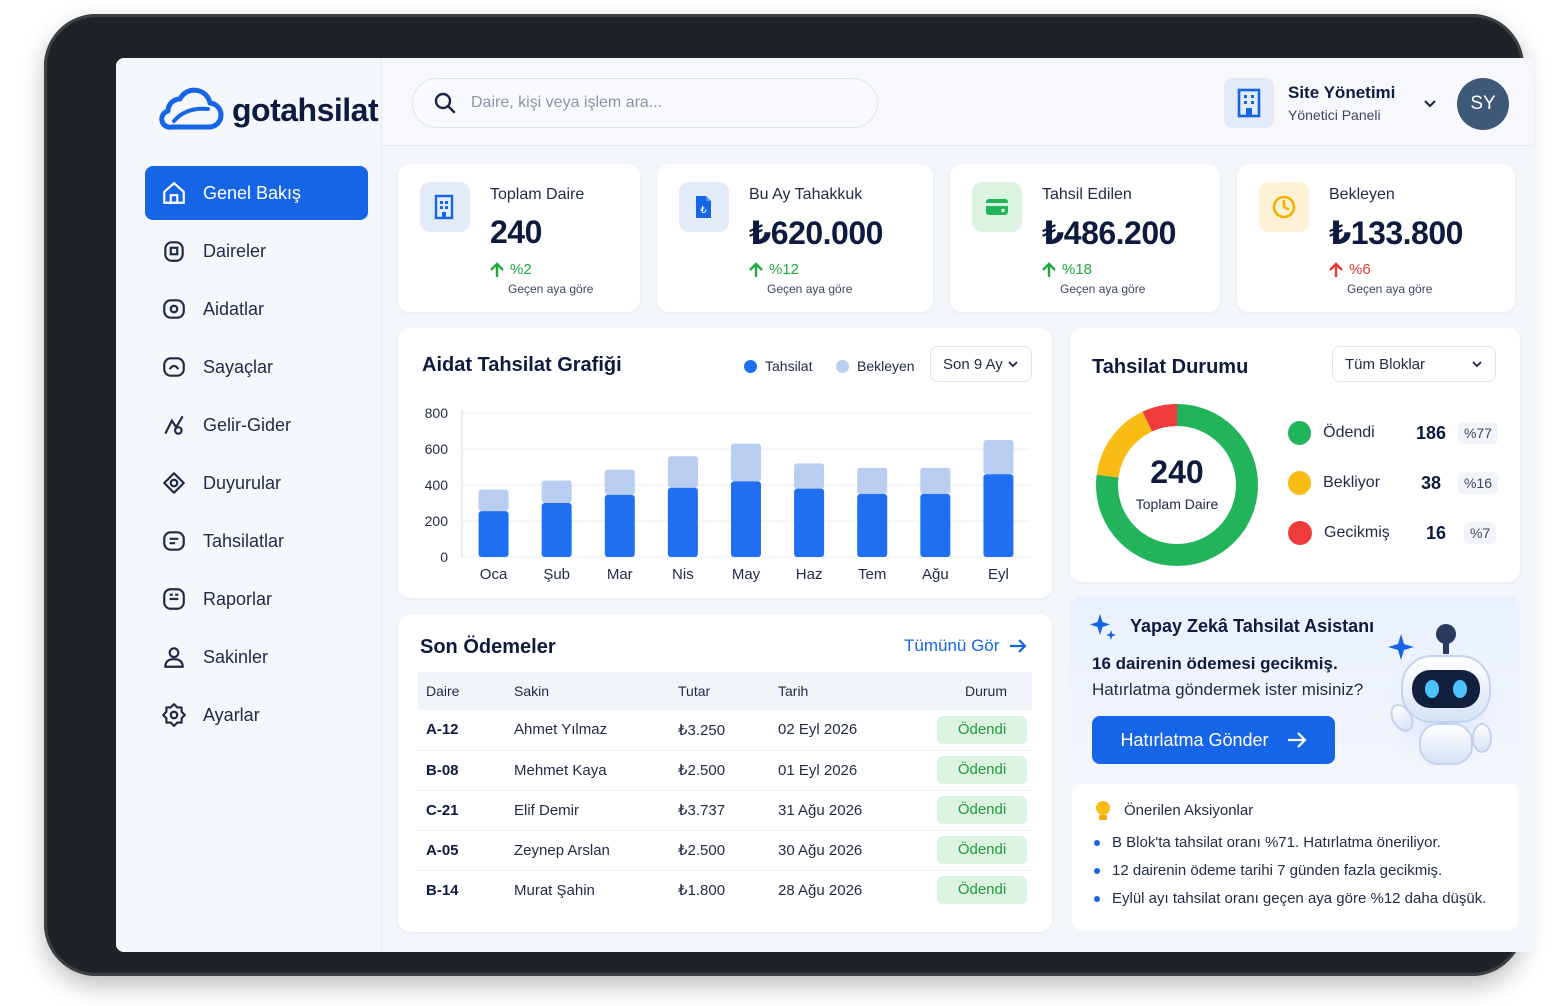 This screenshot has width=1564, height=1006. What do you see at coordinates (1330, 103) in the screenshot?
I see `org-switcher: Site Yönetimi Yönetici Paneli` at bounding box center [1330, 103].